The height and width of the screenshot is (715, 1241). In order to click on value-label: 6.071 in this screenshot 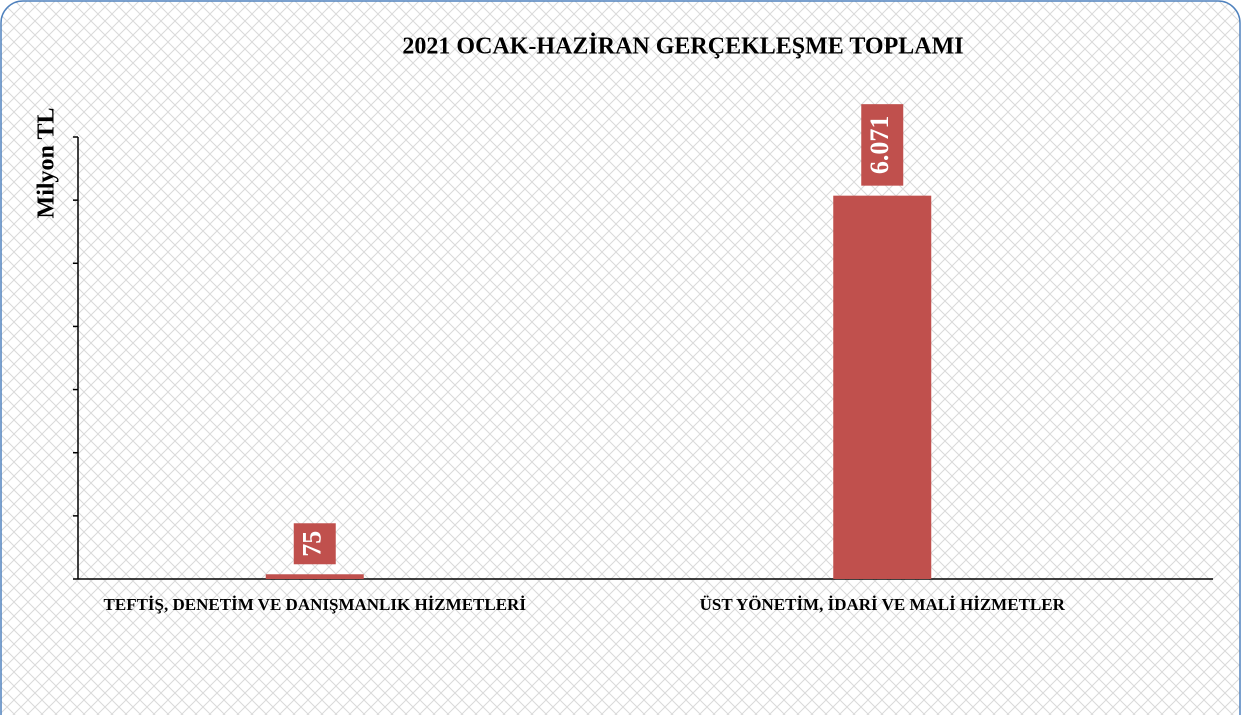, I will do `click(879, 145)`.